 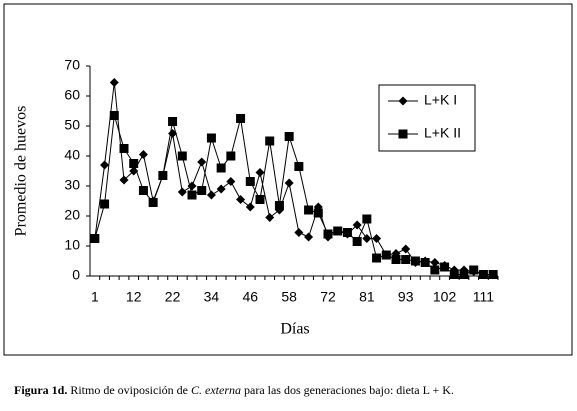 I want to click on y-tick-label: 0, so click(x=76, y=275).